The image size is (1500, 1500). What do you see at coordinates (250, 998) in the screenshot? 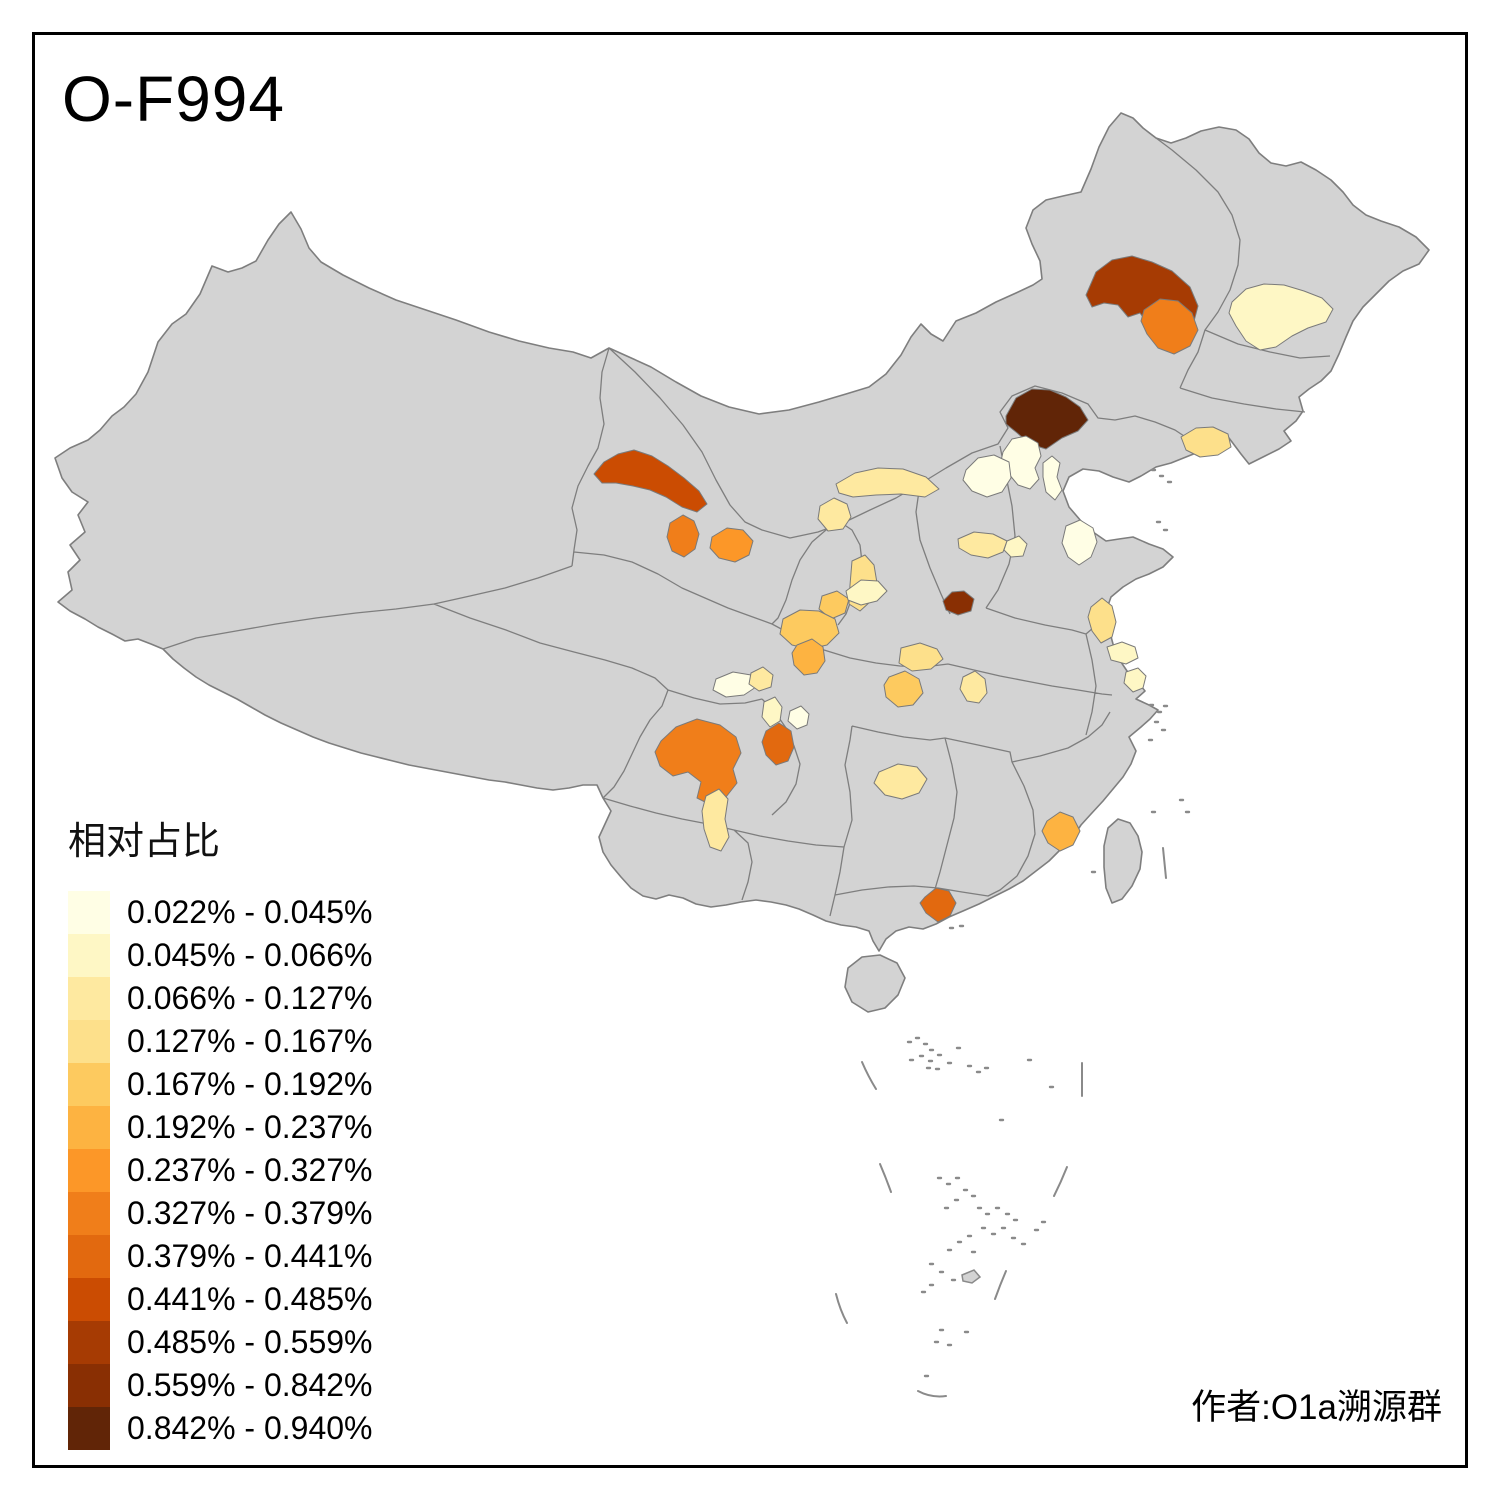
I see `legend-label: 0.066% - 0.127%` at bounding box center [250, 998].